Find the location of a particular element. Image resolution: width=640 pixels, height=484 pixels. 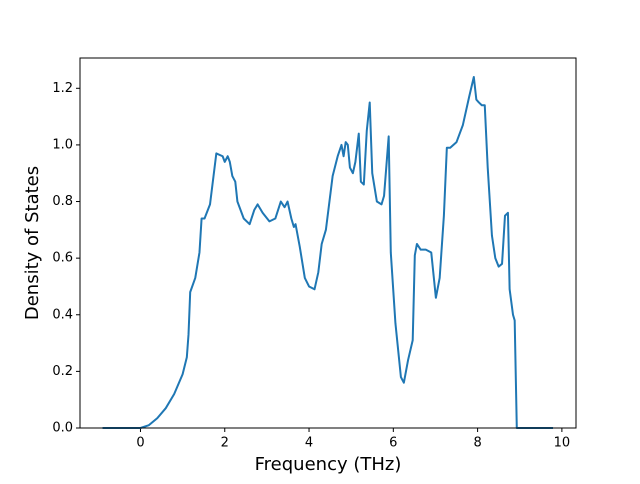

y-tick-label: 0.2 is located at coordinates (62, 371).